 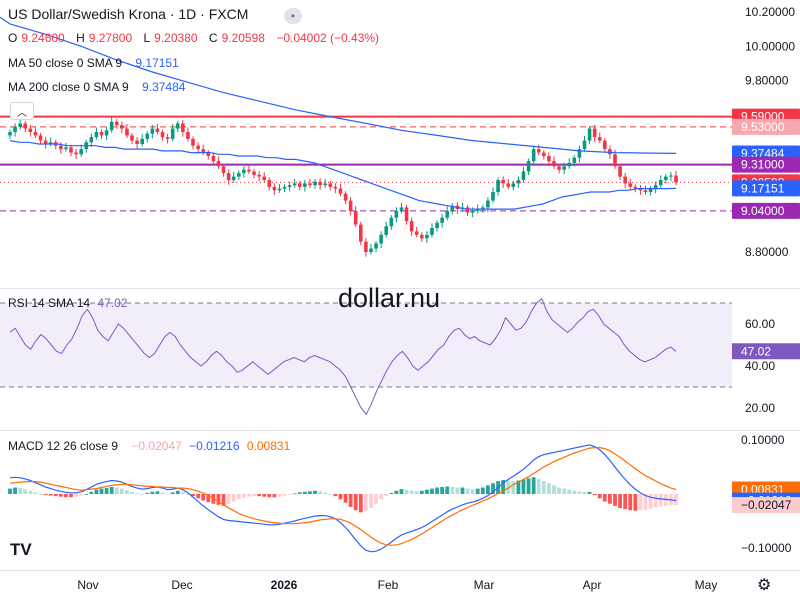 What do you see at coordinates (157, 63) in the screenshot?
I see `ma50-value: 9.17151` at bounding box center [157, 63].